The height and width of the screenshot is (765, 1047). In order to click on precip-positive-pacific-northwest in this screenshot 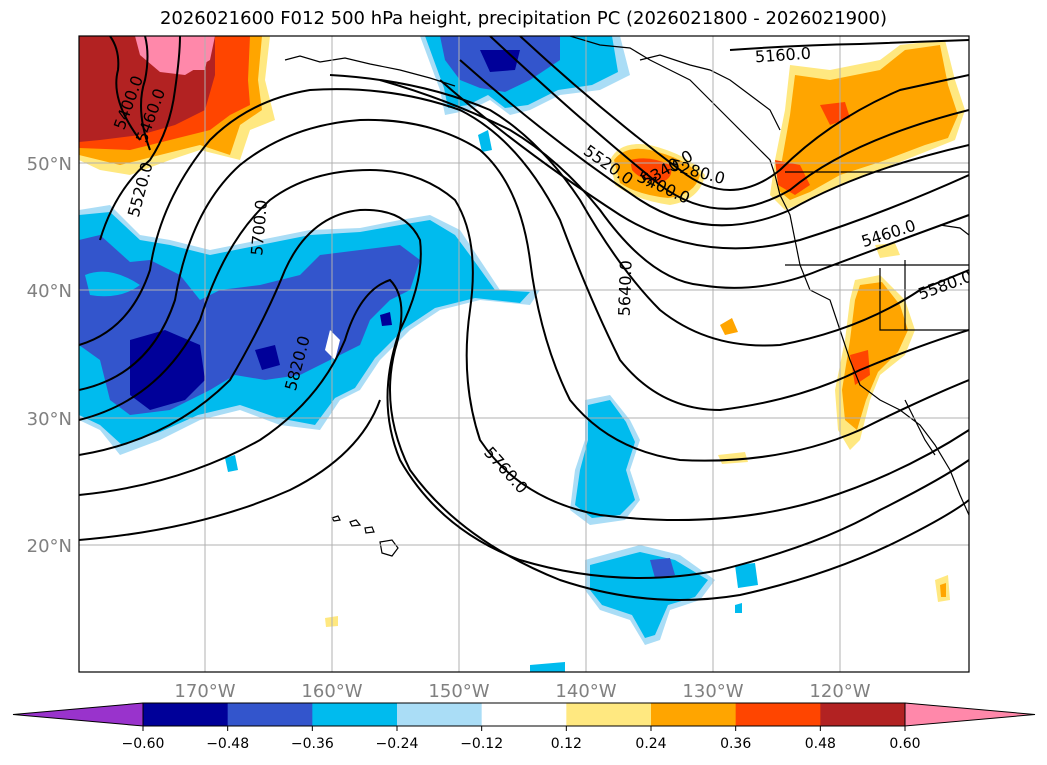, I will do `click(867, 125)`.